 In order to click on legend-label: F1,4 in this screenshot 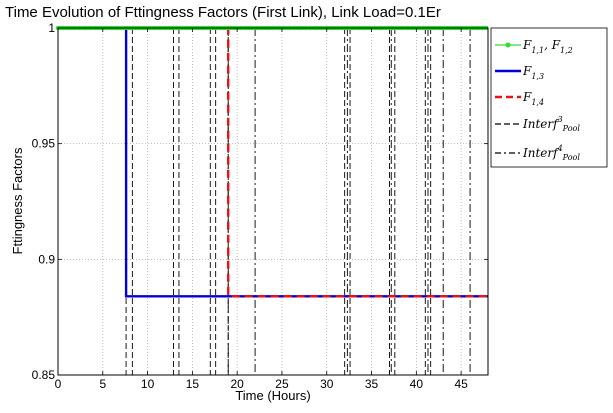, I will do `click(533, 98)`.